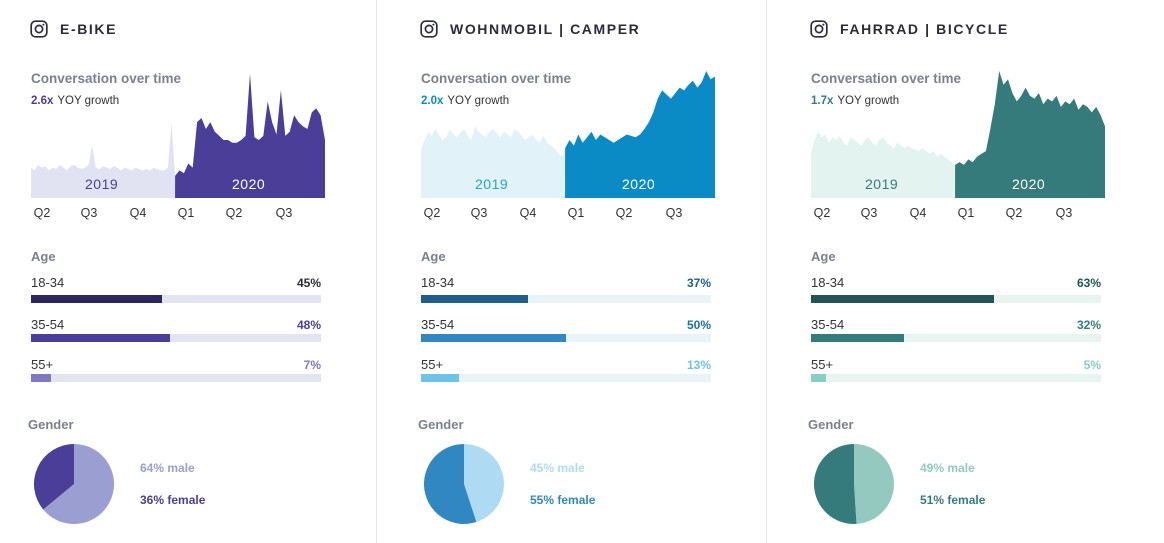  Describe the element at coordinates (953, 500) in the screenshot. I see `female-legend: 51% female` at that location.